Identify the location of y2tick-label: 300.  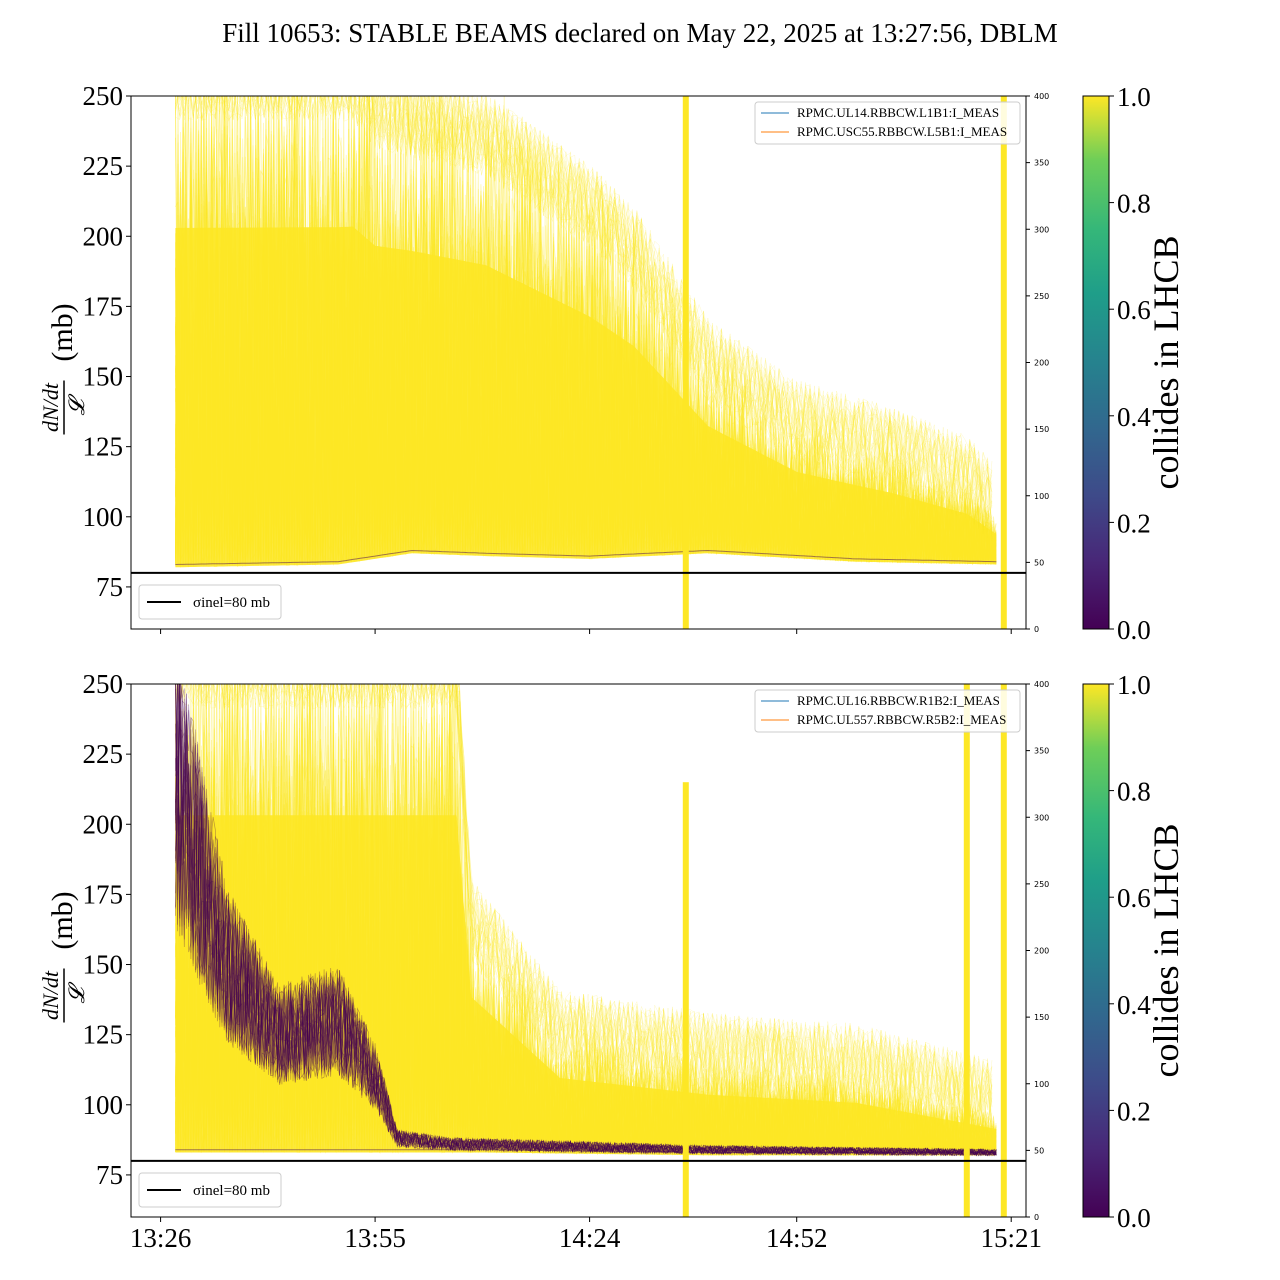
(1041, 817).